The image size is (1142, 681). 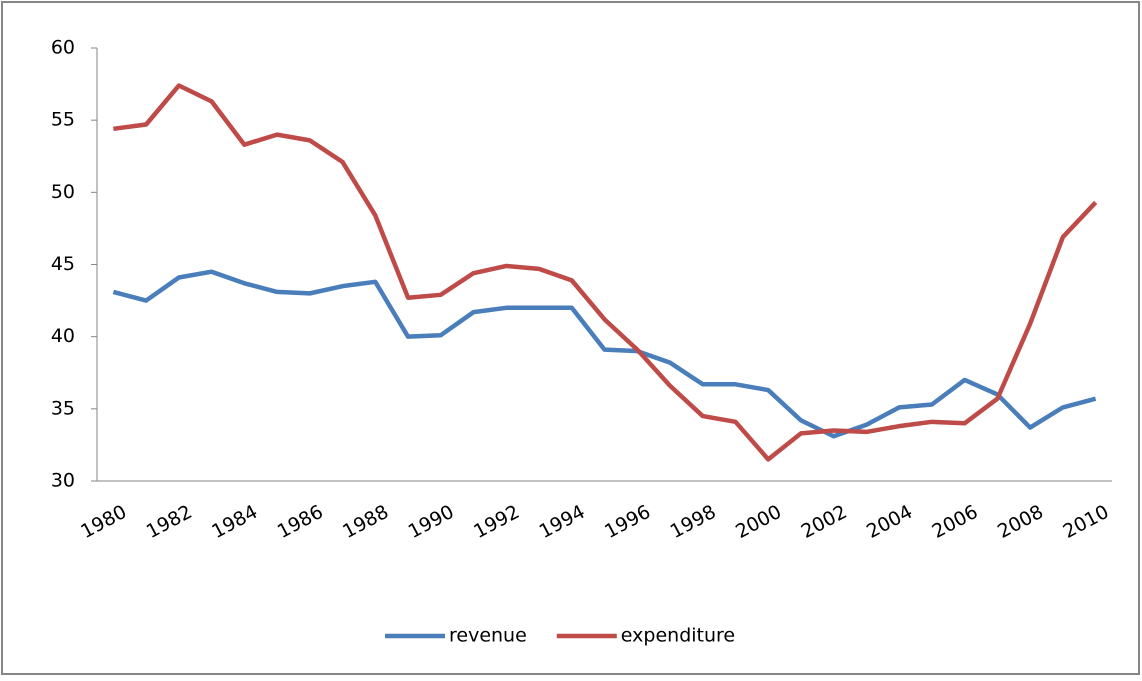 I want to click on y-tick-label: 50, so click(x=63, y=192).